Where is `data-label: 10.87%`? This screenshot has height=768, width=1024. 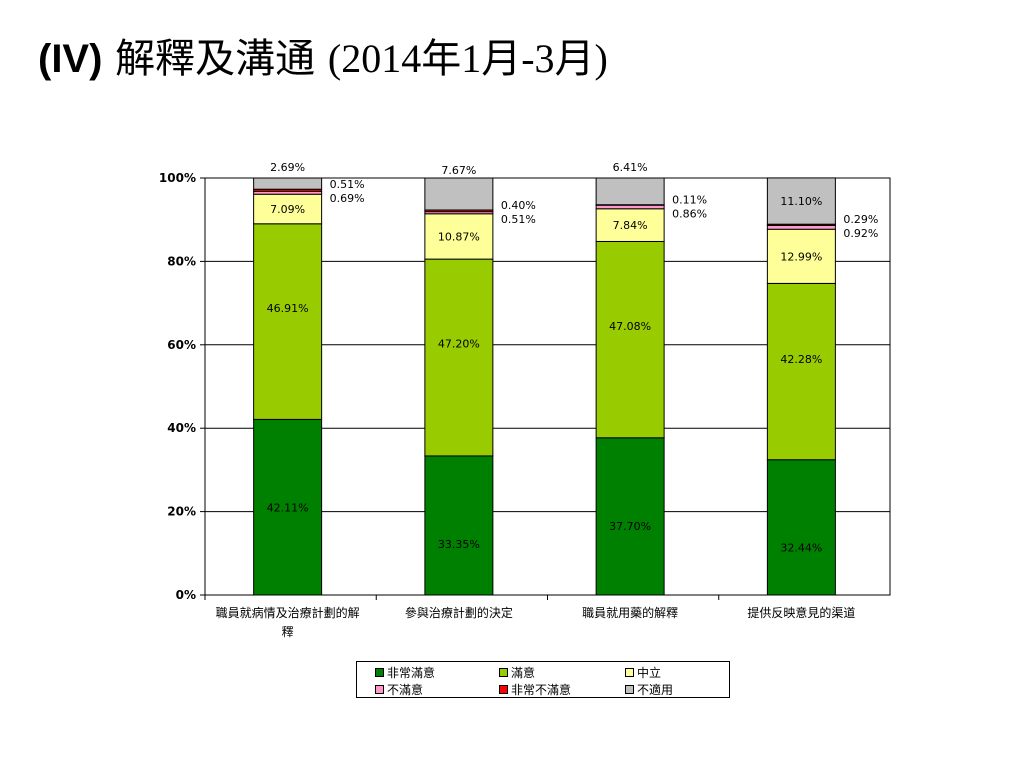 data-label: 10.87% is located at coordinates (459, 236).